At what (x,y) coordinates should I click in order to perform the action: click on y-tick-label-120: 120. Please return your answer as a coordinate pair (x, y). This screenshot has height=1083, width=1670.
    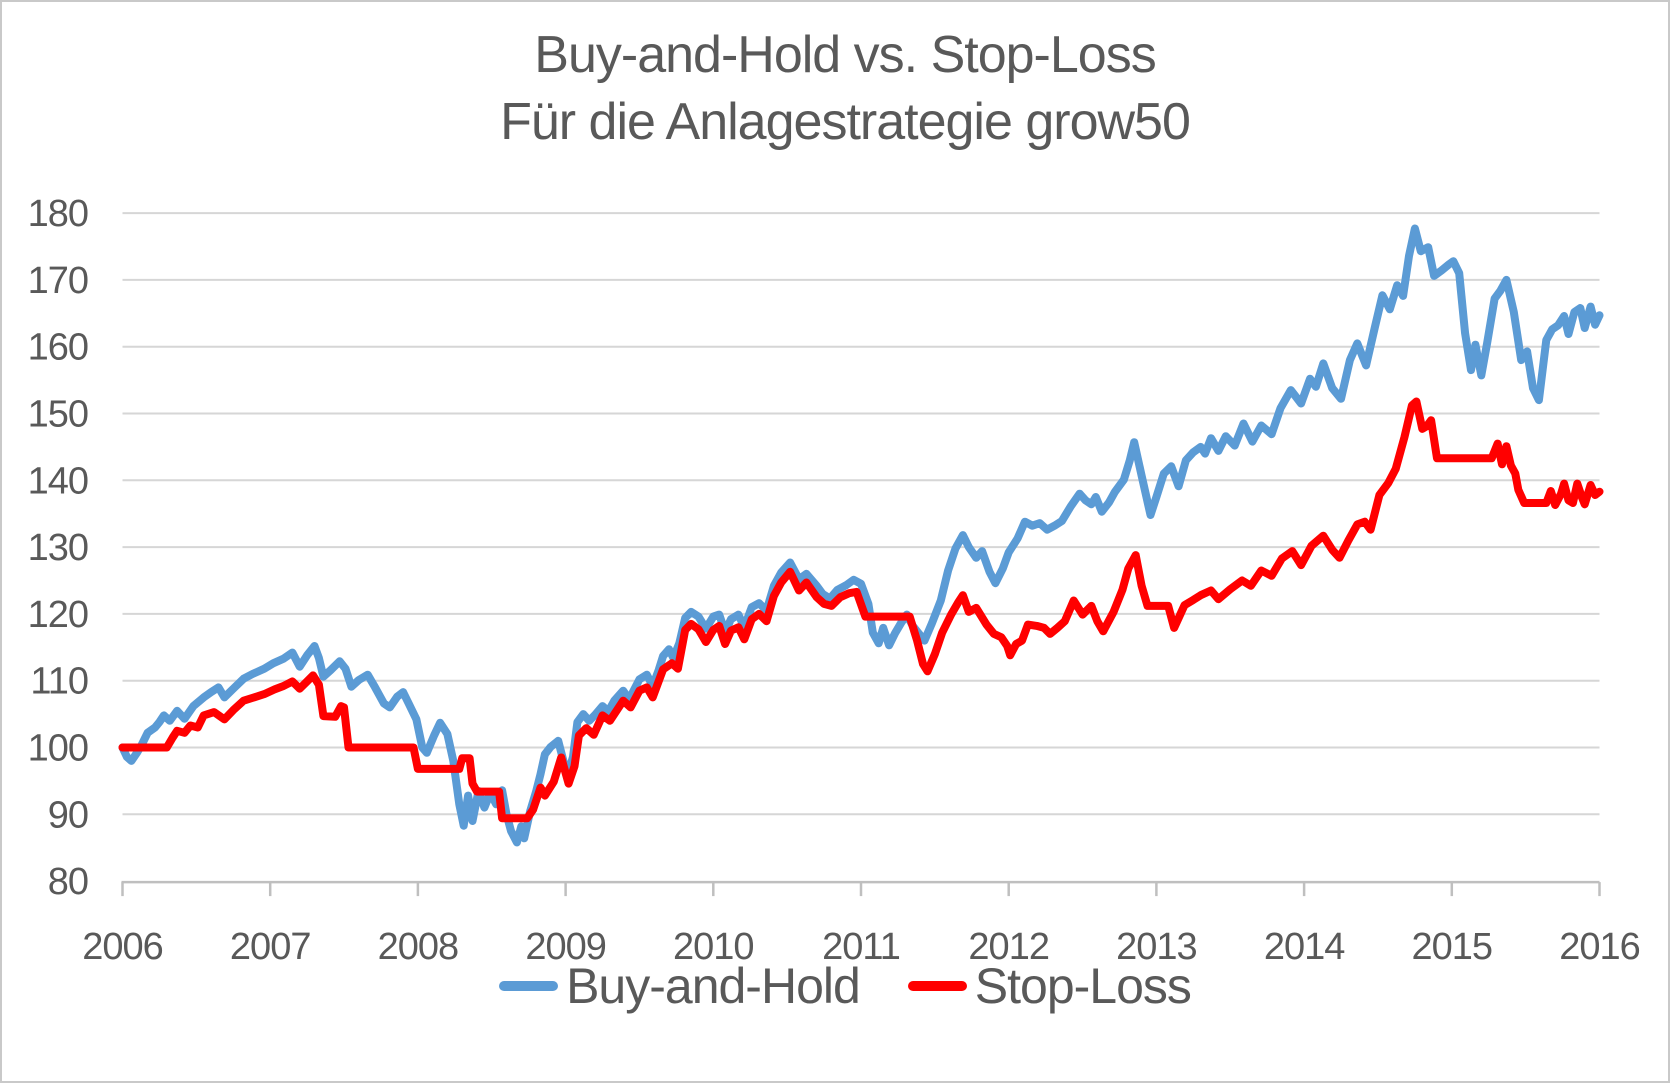
    Looking at the image, I should click on (58, 615).